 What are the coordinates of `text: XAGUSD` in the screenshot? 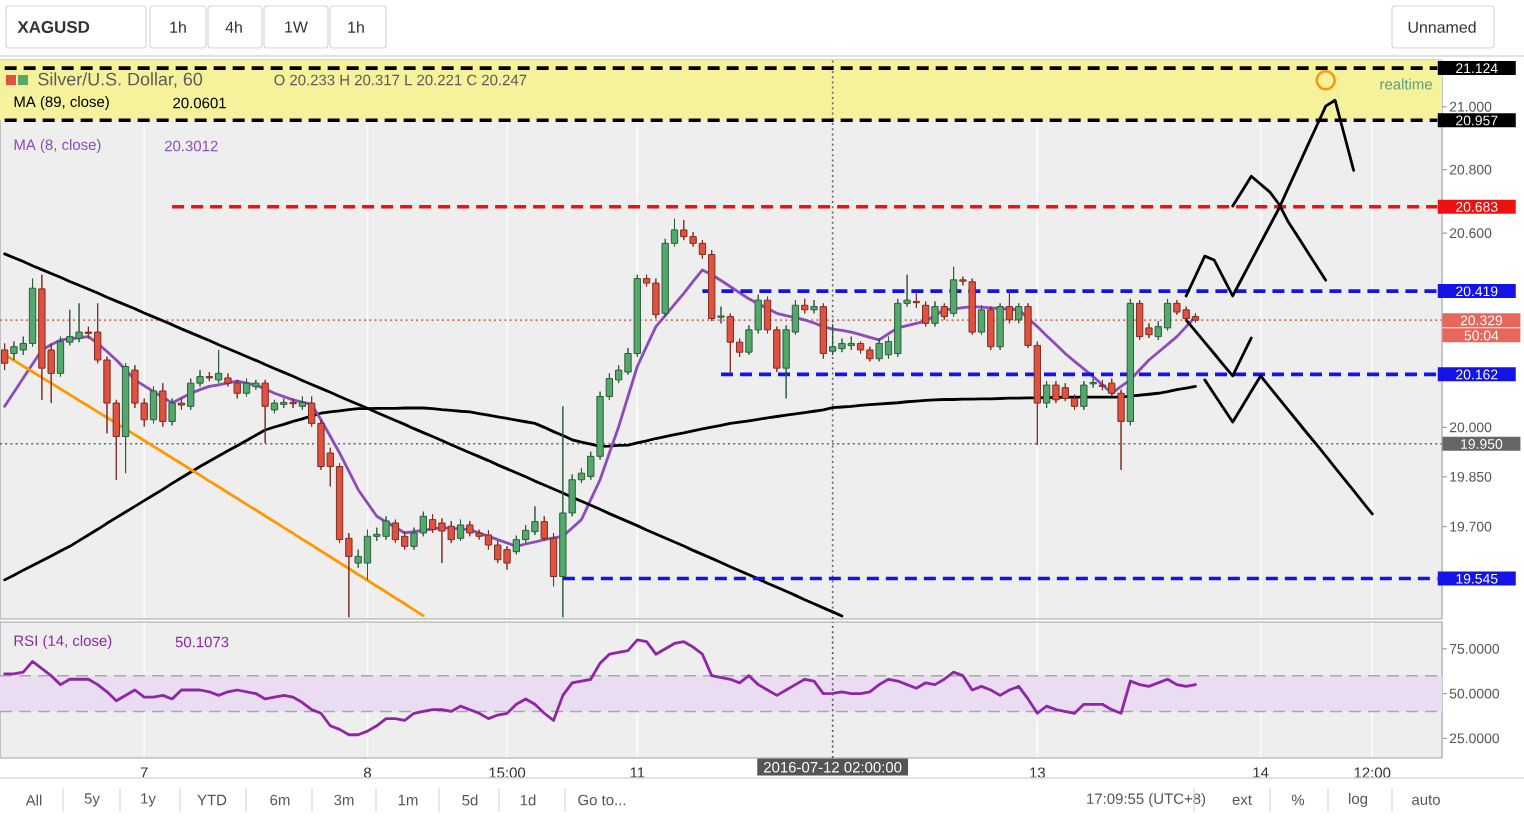 It's located at (53, 27).